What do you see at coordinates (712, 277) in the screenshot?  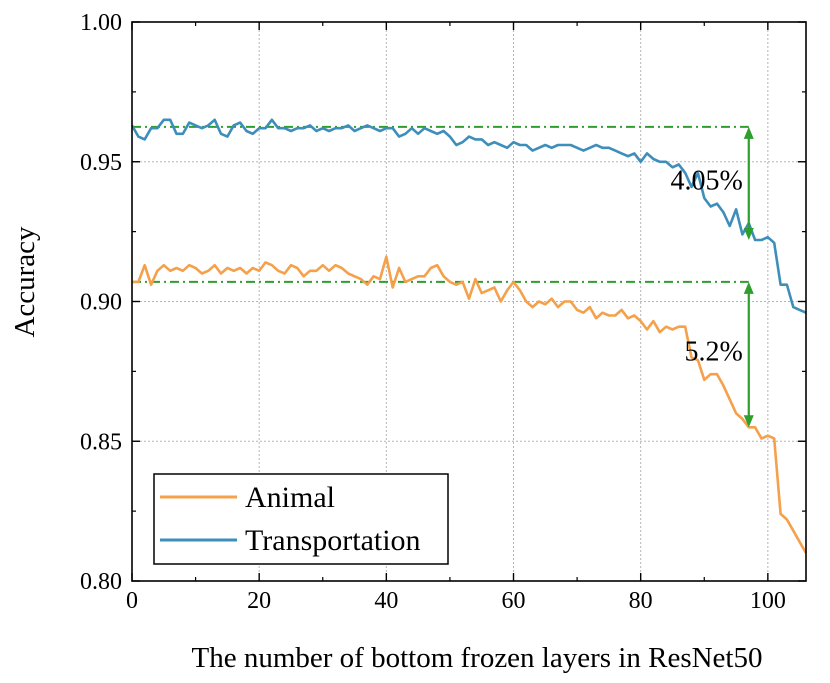 I see `drop-annotations: 4.05% 5.2%` at bounding box center [712, 277].